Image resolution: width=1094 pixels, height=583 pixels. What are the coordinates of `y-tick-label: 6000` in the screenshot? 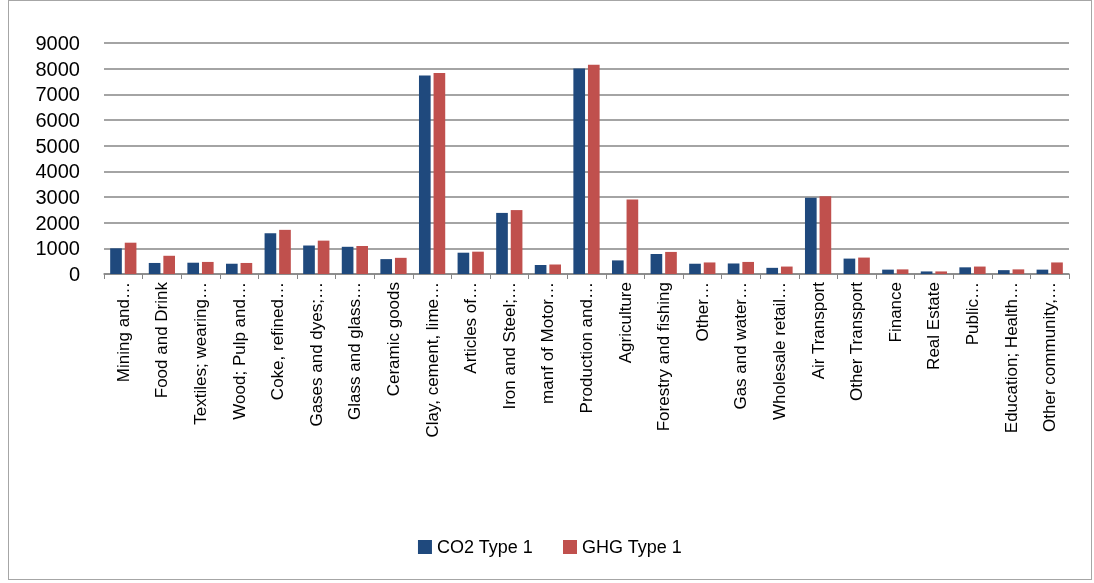 It's located at (57, 120).